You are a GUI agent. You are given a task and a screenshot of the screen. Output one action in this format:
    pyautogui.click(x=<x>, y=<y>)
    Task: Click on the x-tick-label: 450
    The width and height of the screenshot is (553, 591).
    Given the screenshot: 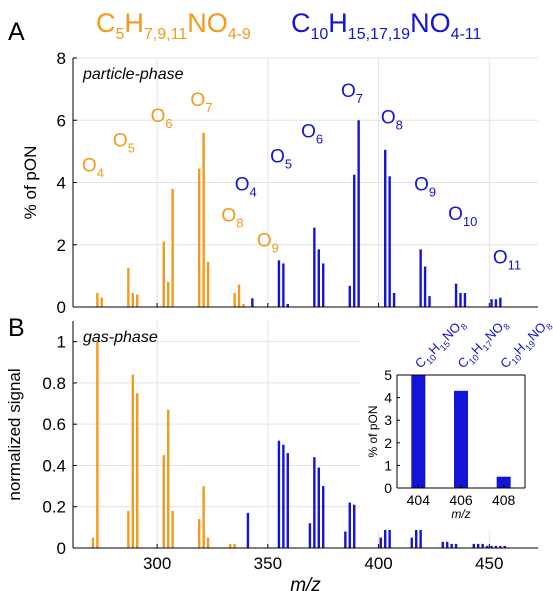 What is the action you would take?
    pyautogui.click(x=489, y=563)
    